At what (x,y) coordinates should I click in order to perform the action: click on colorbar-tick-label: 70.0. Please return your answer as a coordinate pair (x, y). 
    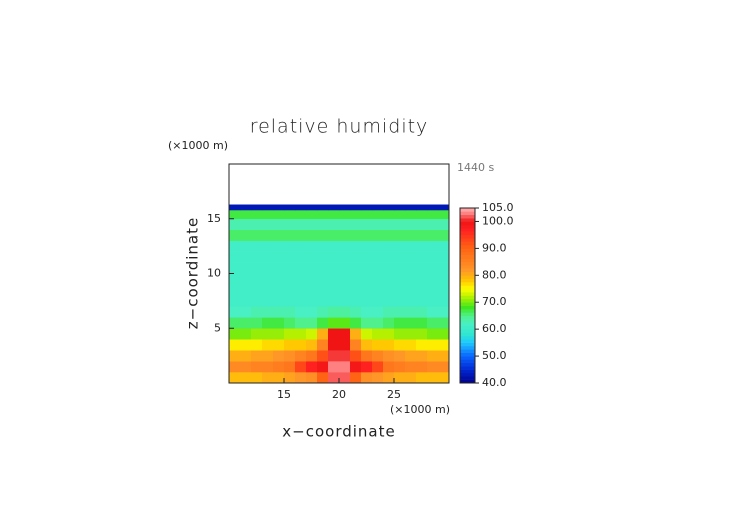
    Looking at the image, I should click on (494, 301).